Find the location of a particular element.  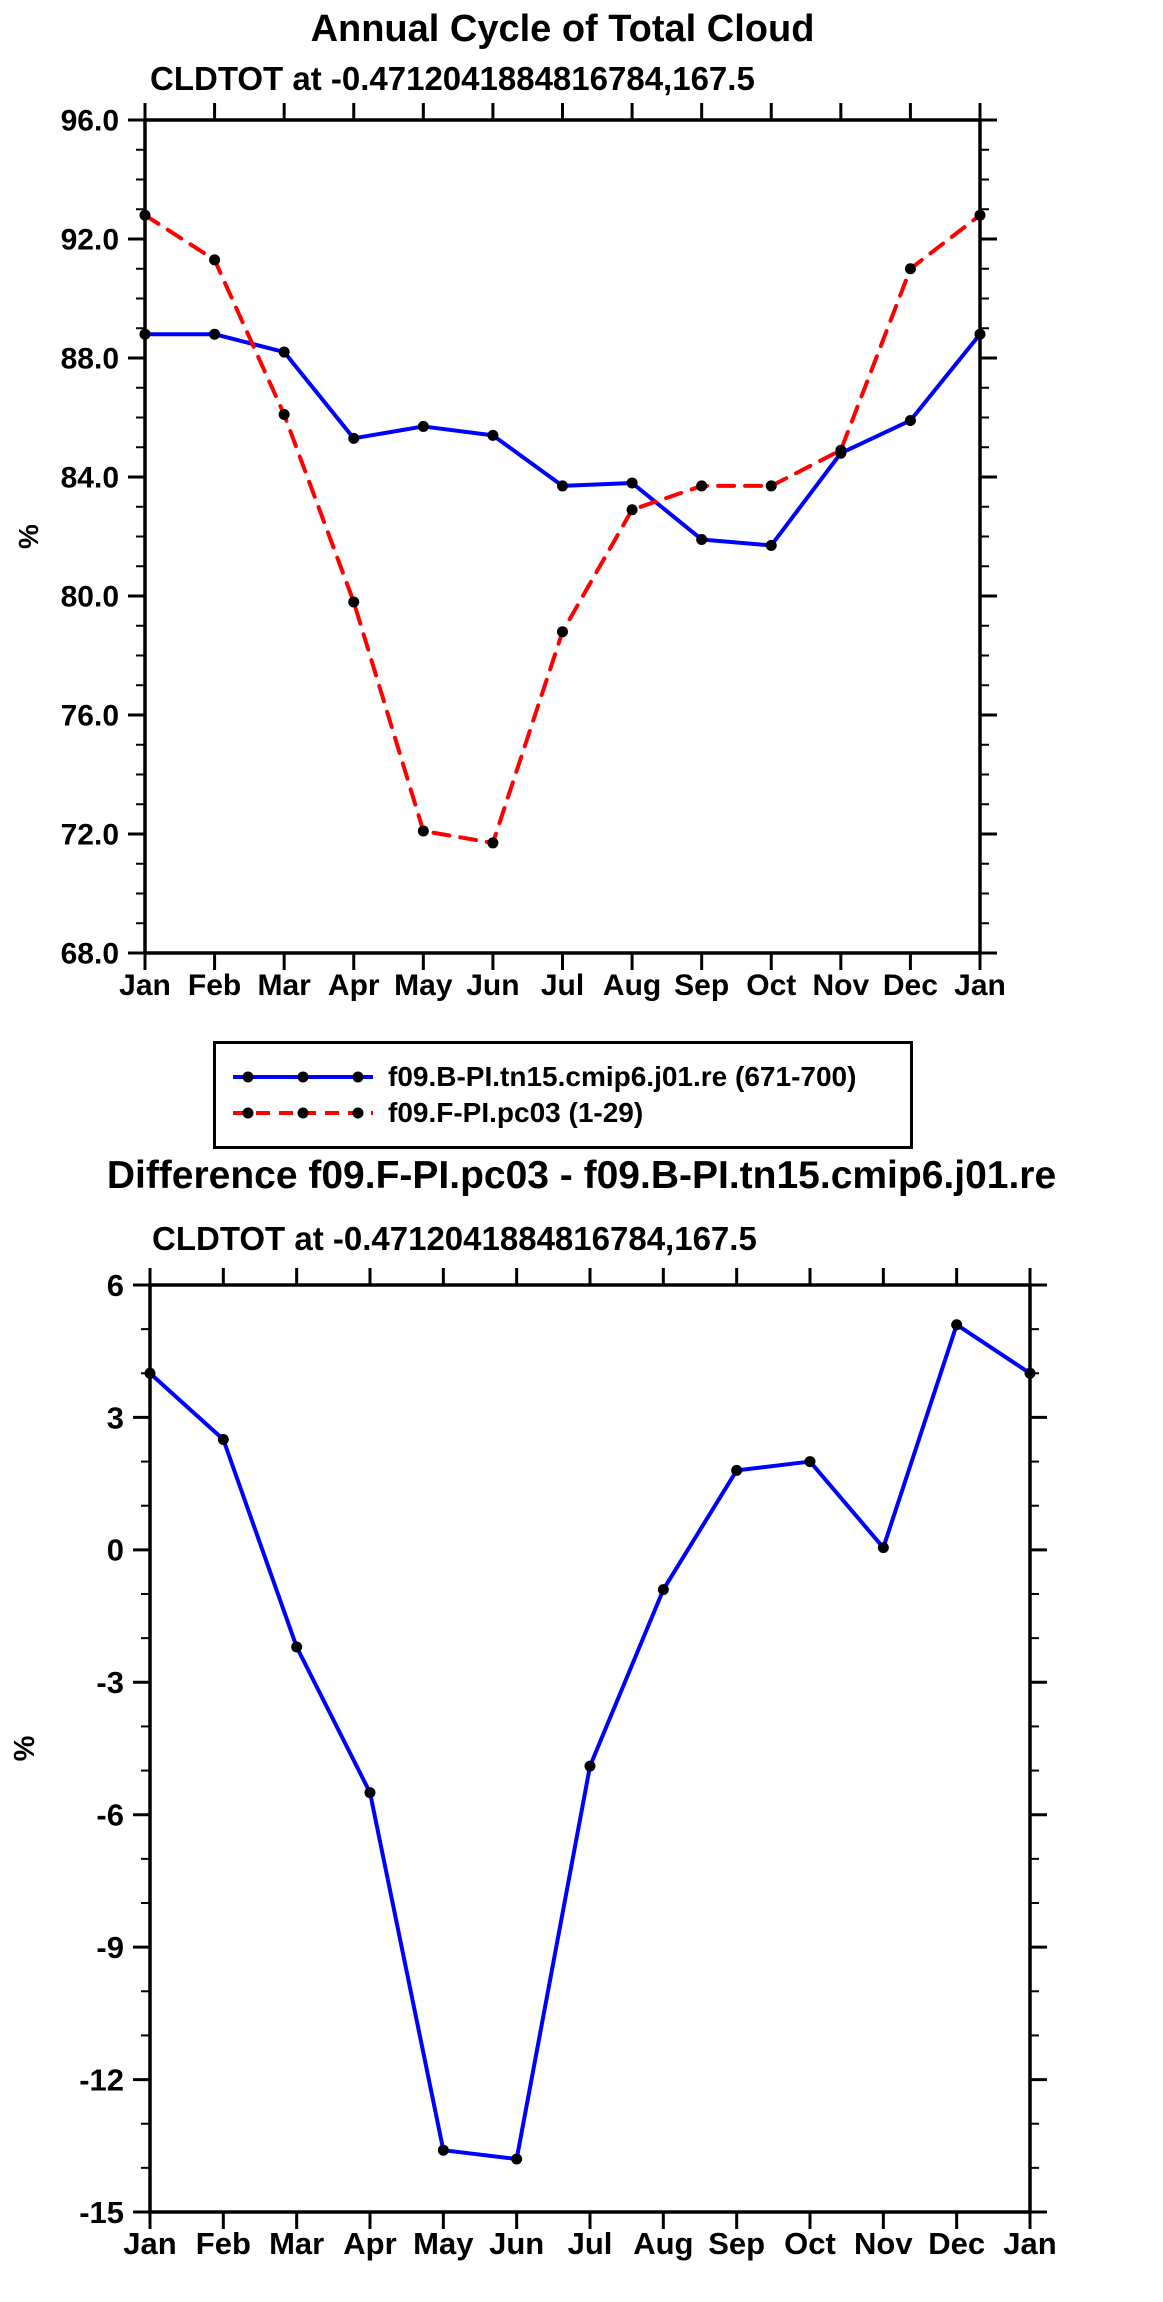

y-tick-label: 76.0 is located at coordinates (90, 716).